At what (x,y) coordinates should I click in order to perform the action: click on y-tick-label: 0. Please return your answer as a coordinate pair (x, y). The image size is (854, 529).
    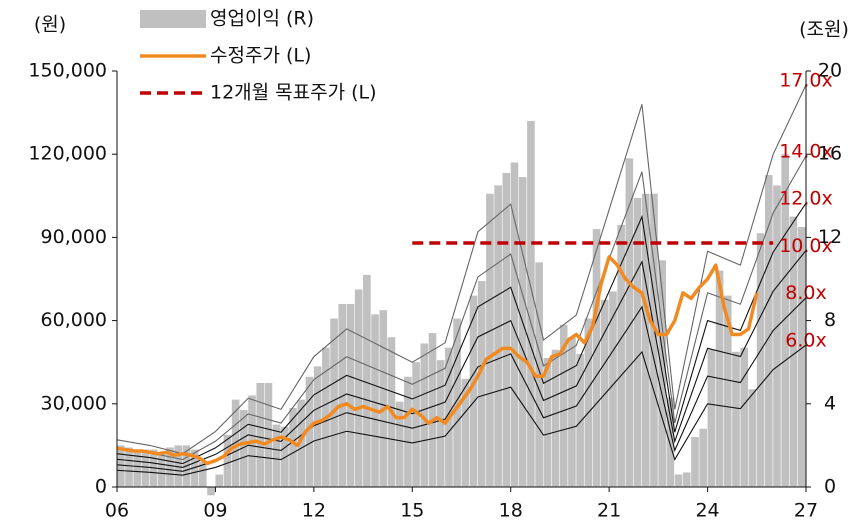
    Looking at the image, I should click on (101, 487).